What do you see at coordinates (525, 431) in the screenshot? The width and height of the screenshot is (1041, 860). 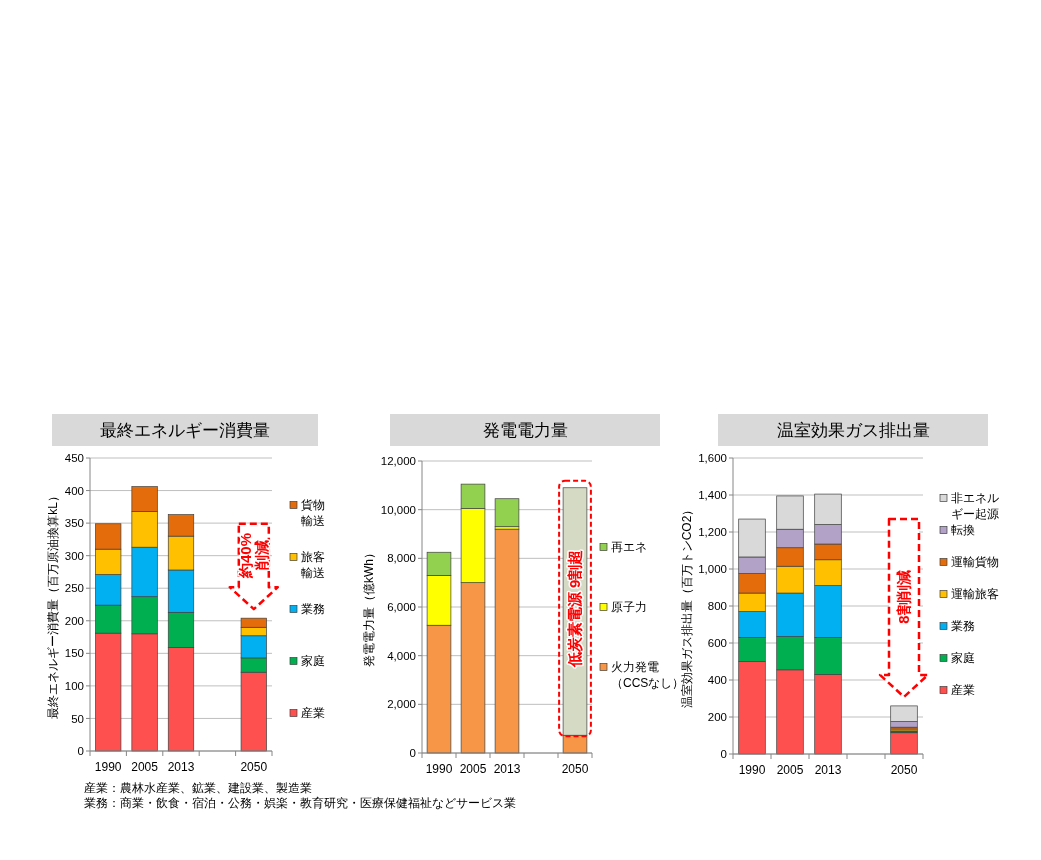 I see `chart-title: 発電電力量` at bounding box center [525, 431].